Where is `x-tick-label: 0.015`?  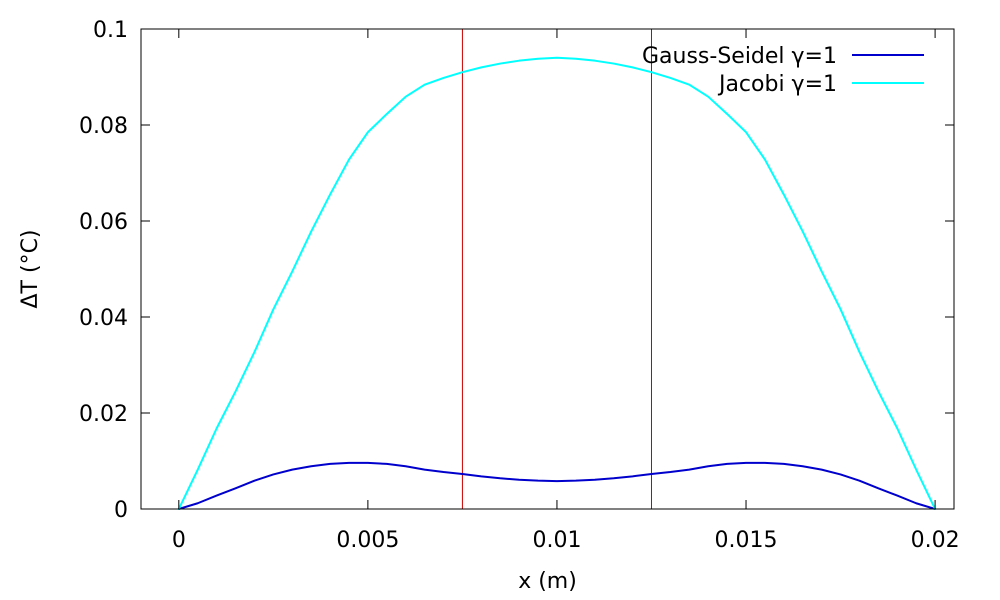
x-tick-label: 0.015 is located at coordinates (746, 540).